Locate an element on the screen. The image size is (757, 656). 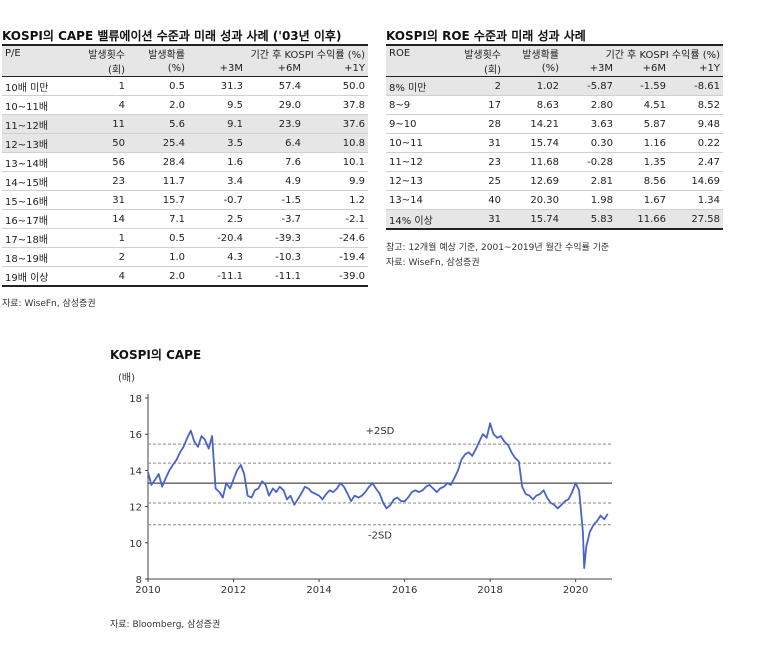
row-count: 17 is located at coordinates (475, 105).